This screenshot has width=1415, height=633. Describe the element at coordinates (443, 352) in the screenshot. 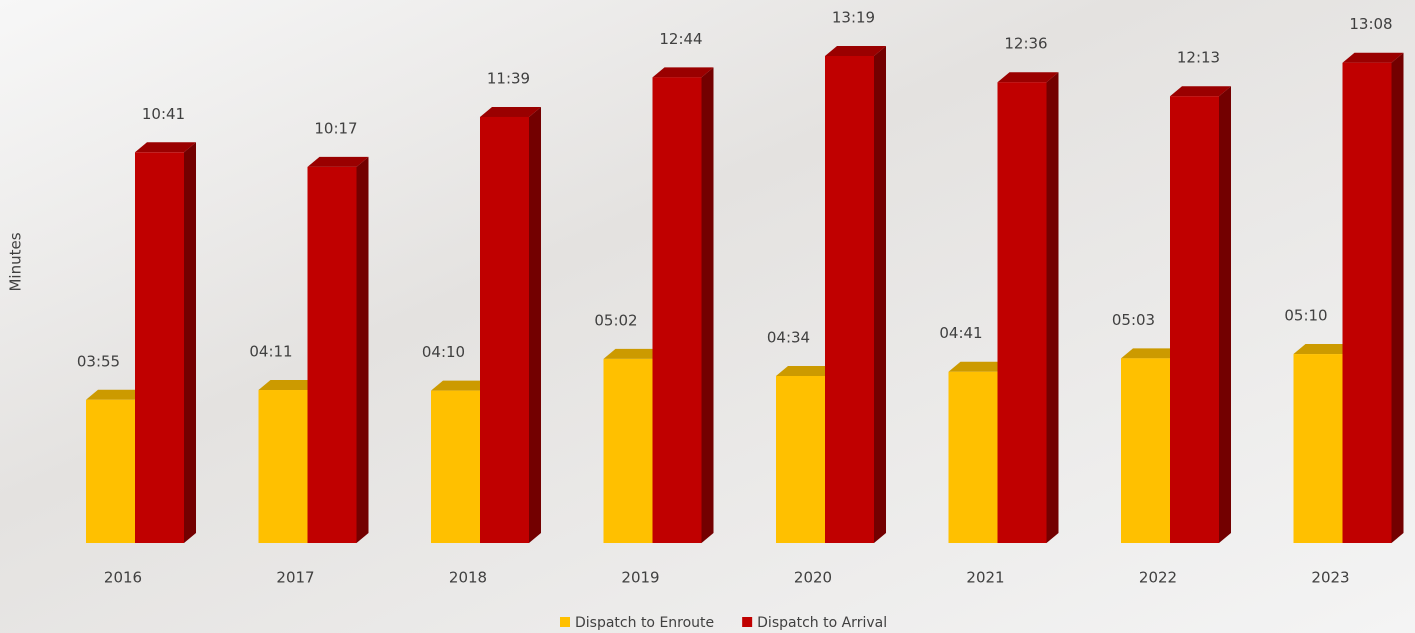

I see `data-label: 04:10` at that location.